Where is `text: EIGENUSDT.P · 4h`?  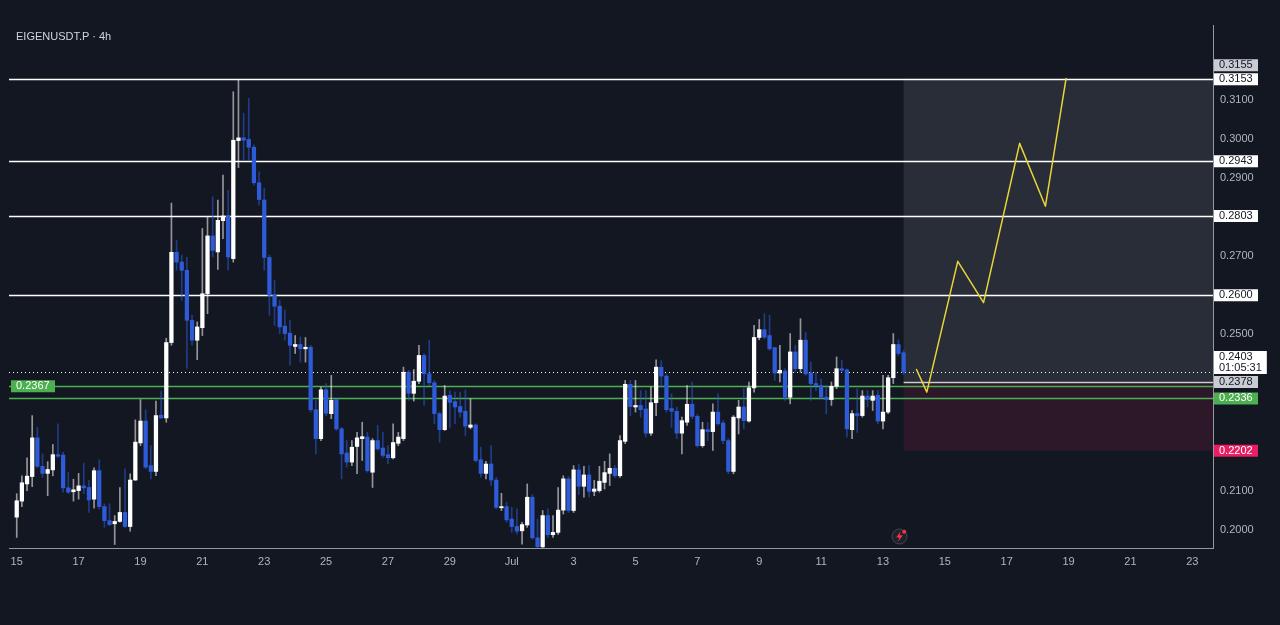
text: EIGENUSDT.P · 4h is located at coordinates (64, 36).